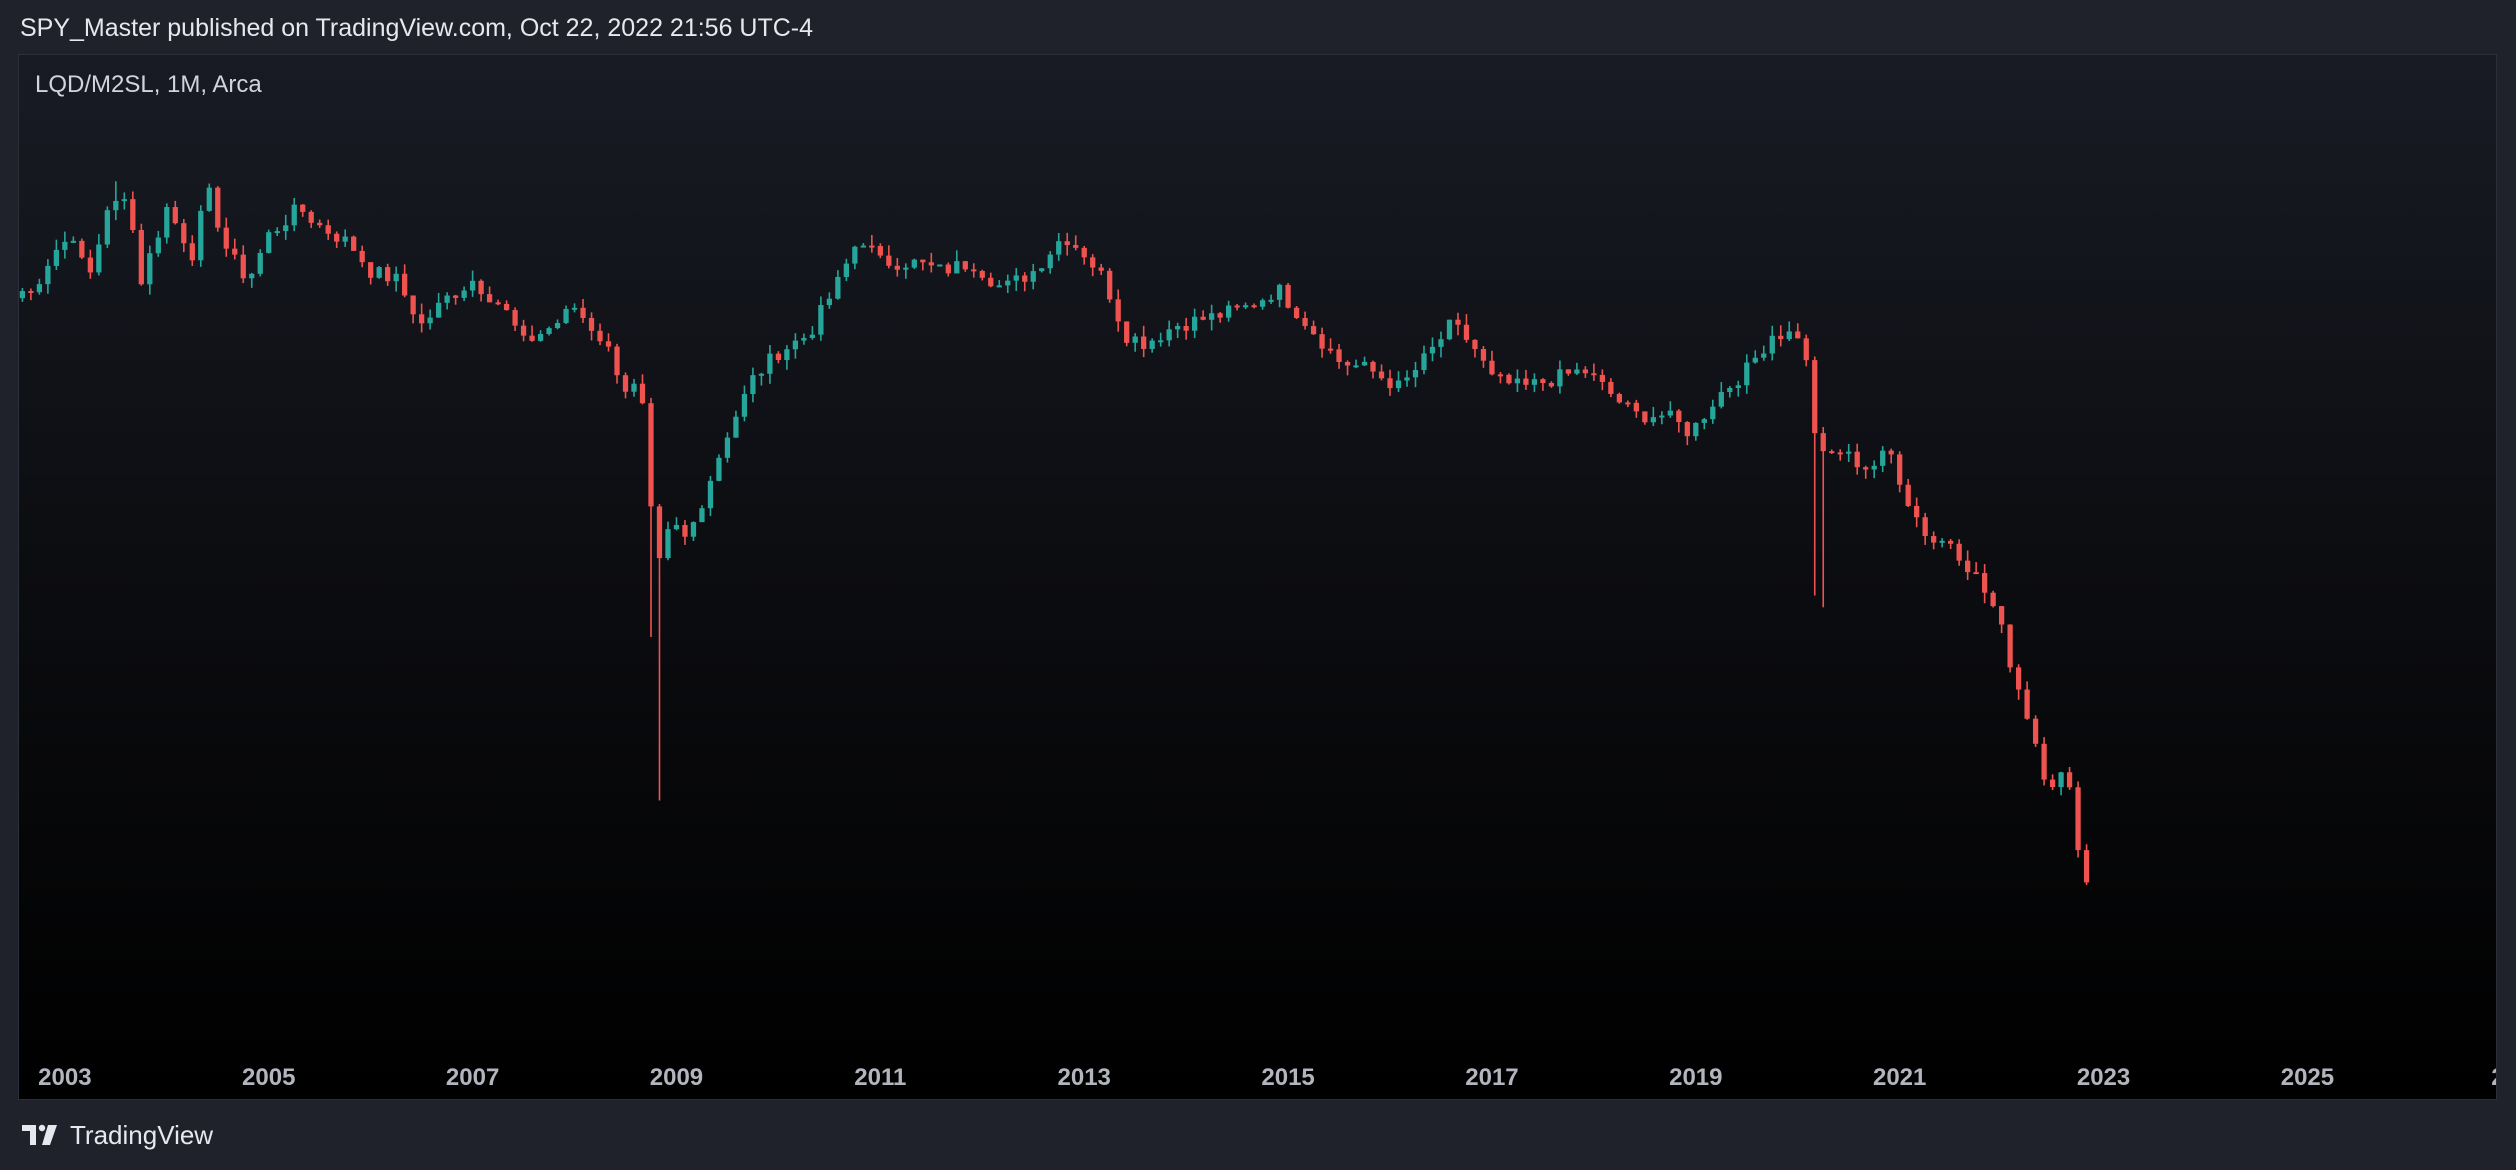  I want to click on x-tick-label: 2015, so click(1287, 1077).